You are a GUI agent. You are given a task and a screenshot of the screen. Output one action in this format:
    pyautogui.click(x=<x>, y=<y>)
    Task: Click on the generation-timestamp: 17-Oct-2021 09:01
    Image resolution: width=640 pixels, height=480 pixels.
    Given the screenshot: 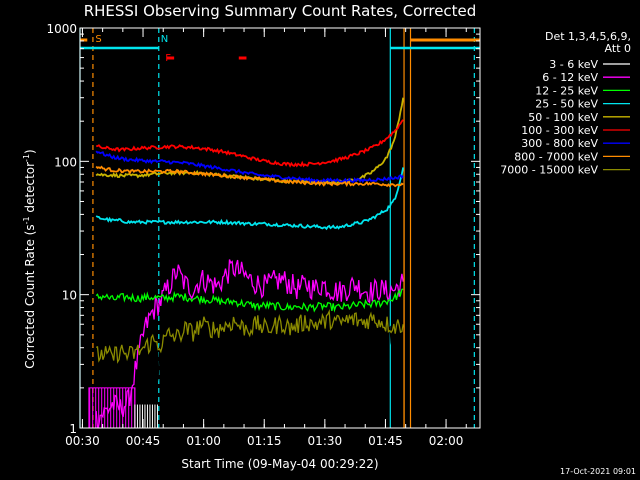 What is the action you would take?
    pyautogui.click(x=598, y=471)
    